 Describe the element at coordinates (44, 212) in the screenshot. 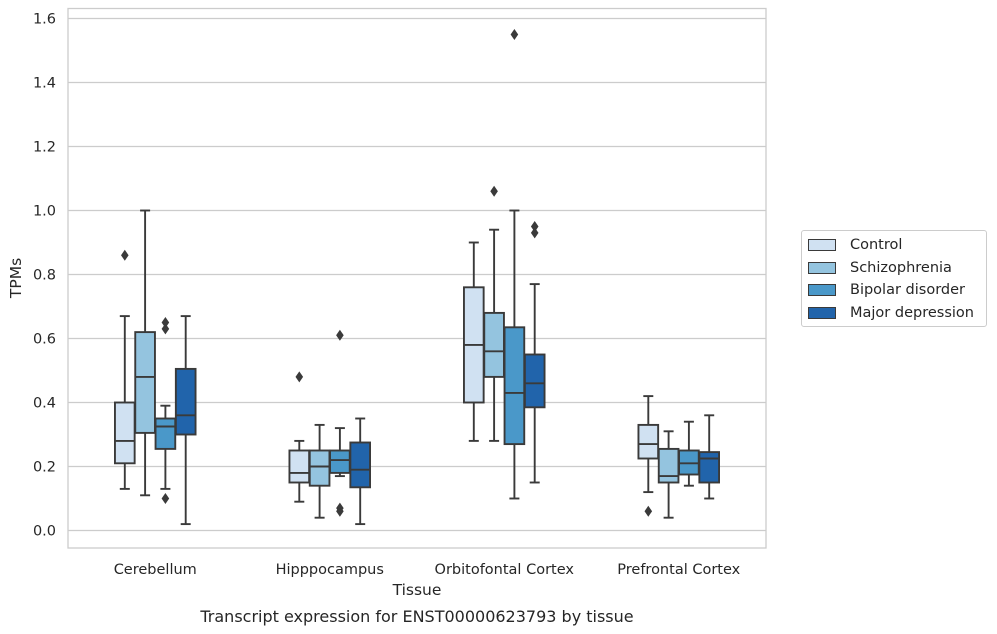

I see `y-tick-label: 1.0` at that location.